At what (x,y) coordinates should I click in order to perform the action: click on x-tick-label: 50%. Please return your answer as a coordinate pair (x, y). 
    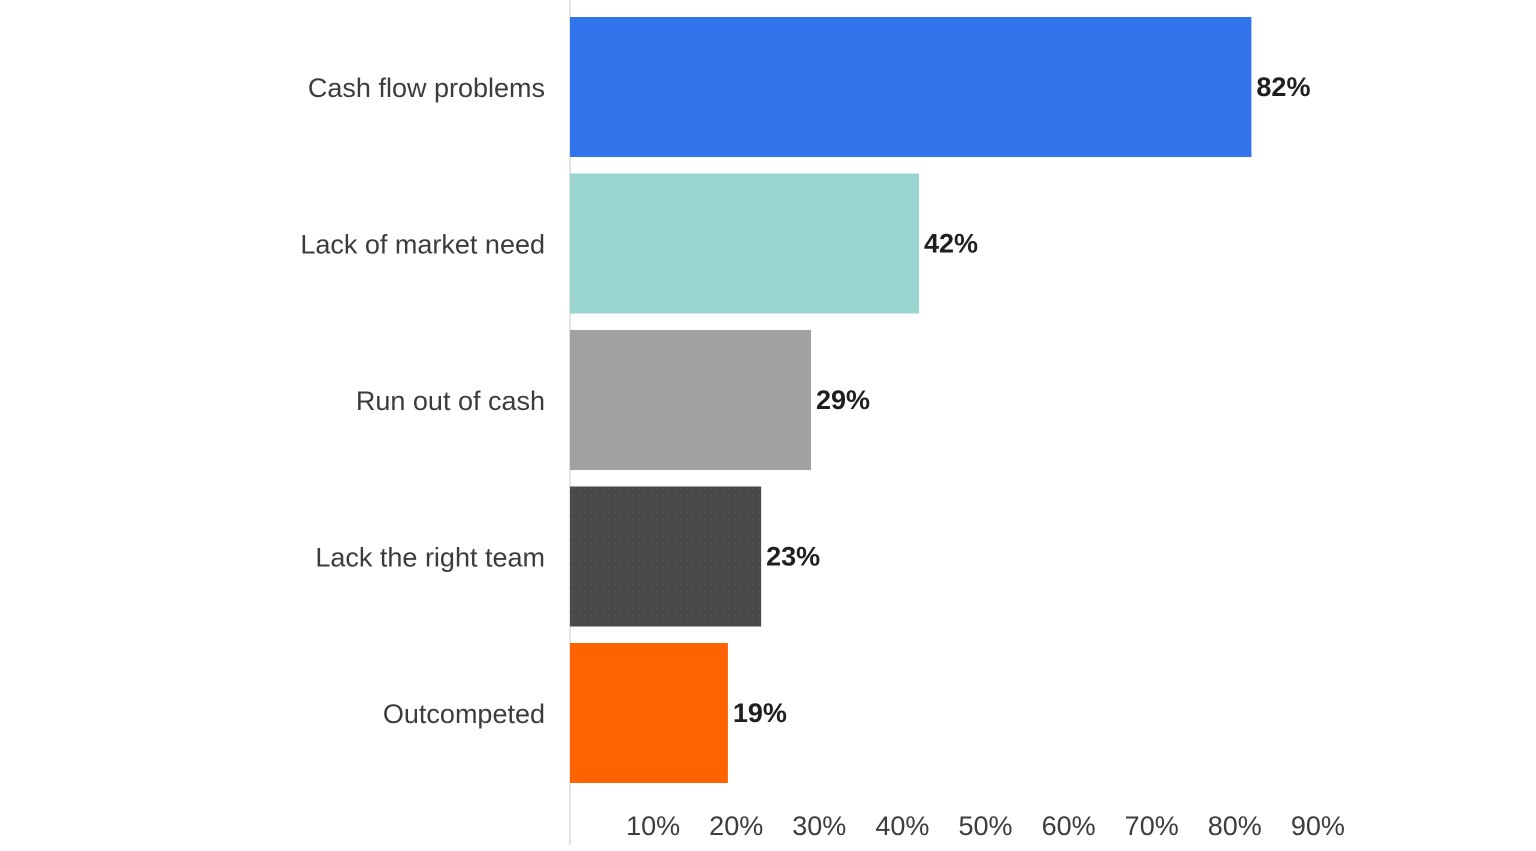
    Looking at the image, I should click on (985, 826).